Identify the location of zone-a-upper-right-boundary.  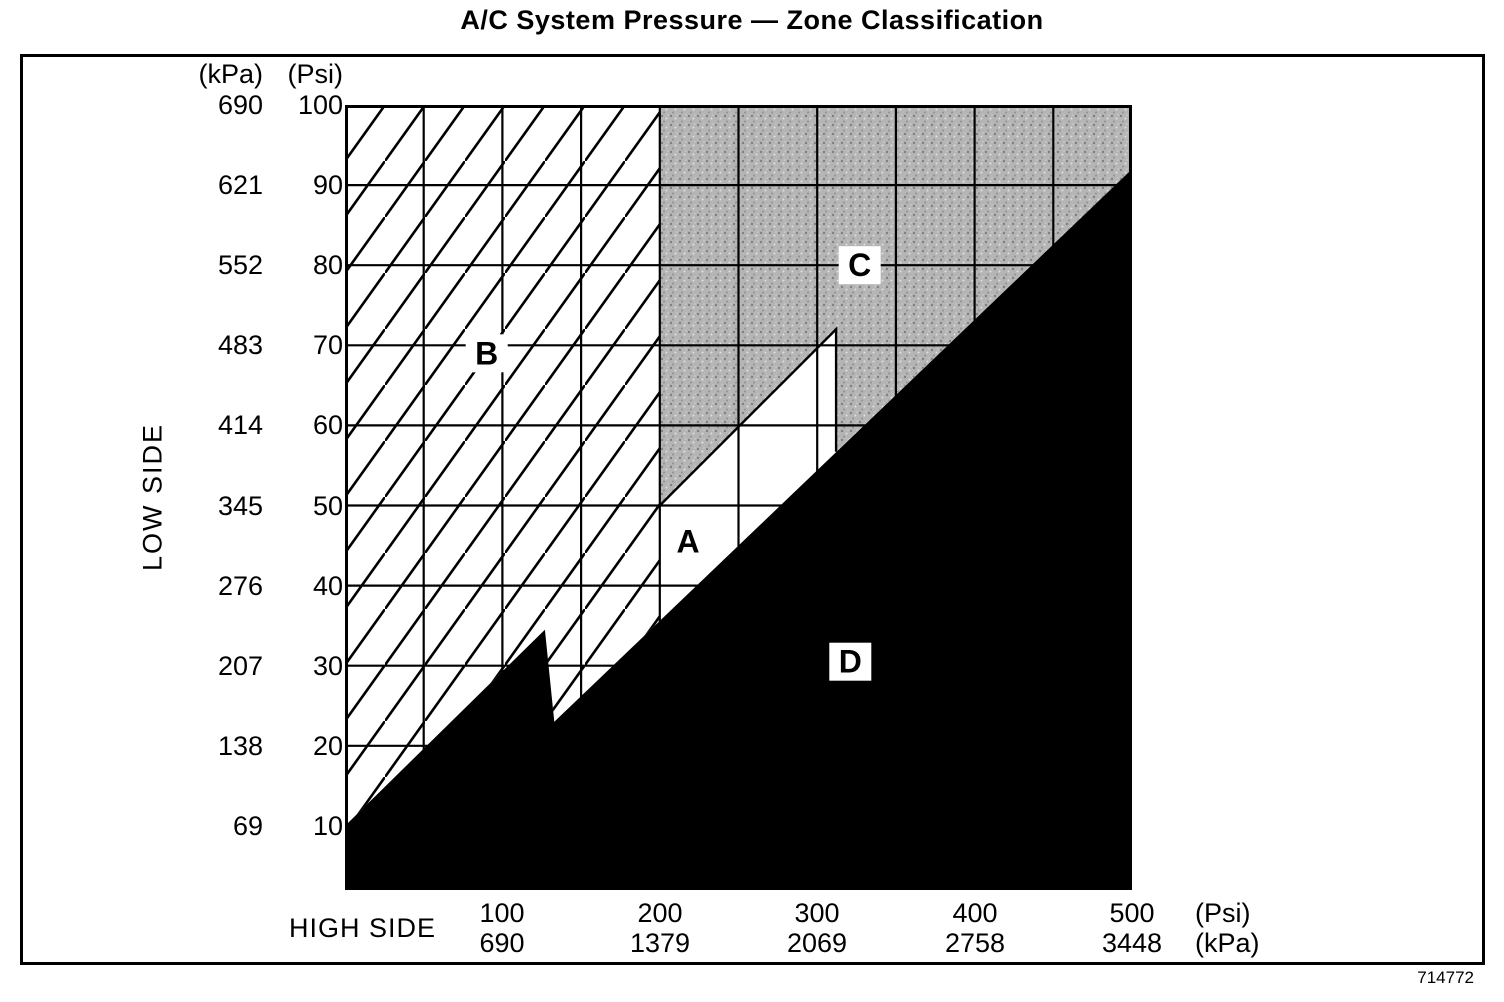
(748, 416).